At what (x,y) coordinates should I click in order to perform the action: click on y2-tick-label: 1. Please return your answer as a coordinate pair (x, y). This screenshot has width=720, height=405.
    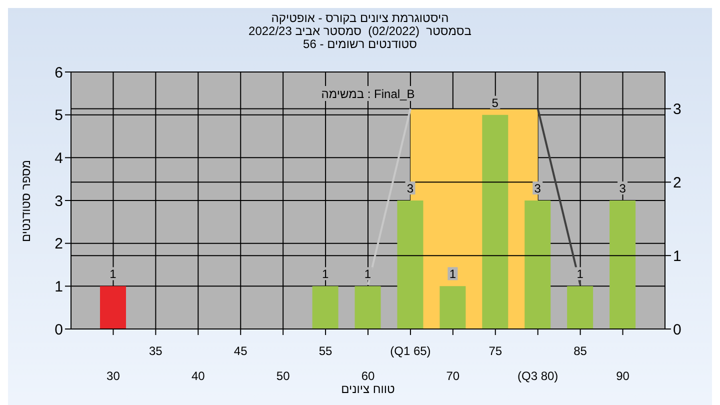
    Looking at the image, I should click on (677, 256).